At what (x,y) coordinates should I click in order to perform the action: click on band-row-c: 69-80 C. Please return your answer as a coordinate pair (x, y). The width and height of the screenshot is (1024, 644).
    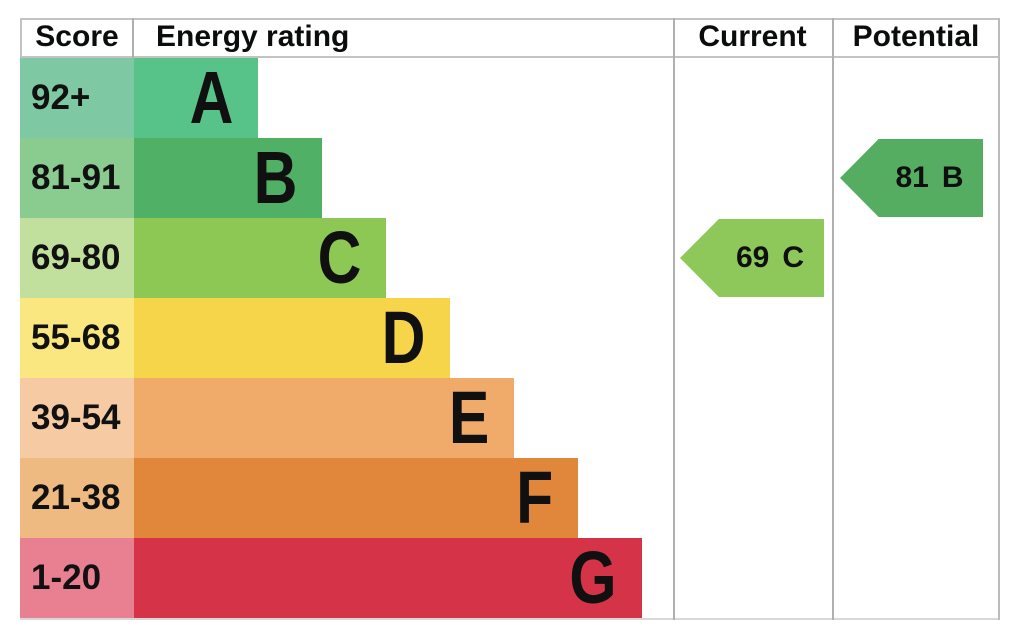
    Looking at the image, I should click on (510, 258).